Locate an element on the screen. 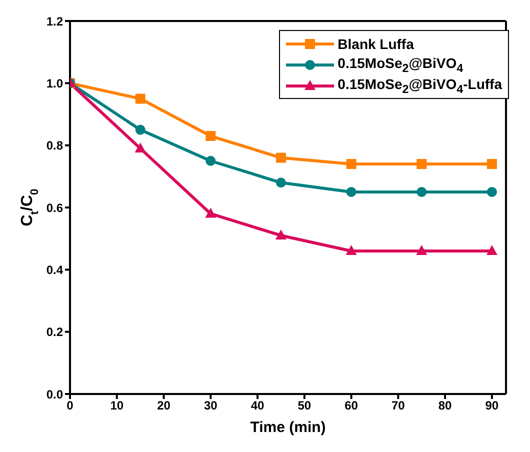 This screenshot has height=452, width=530. x-tick-label: 10 is located at coordinates (117, 405).